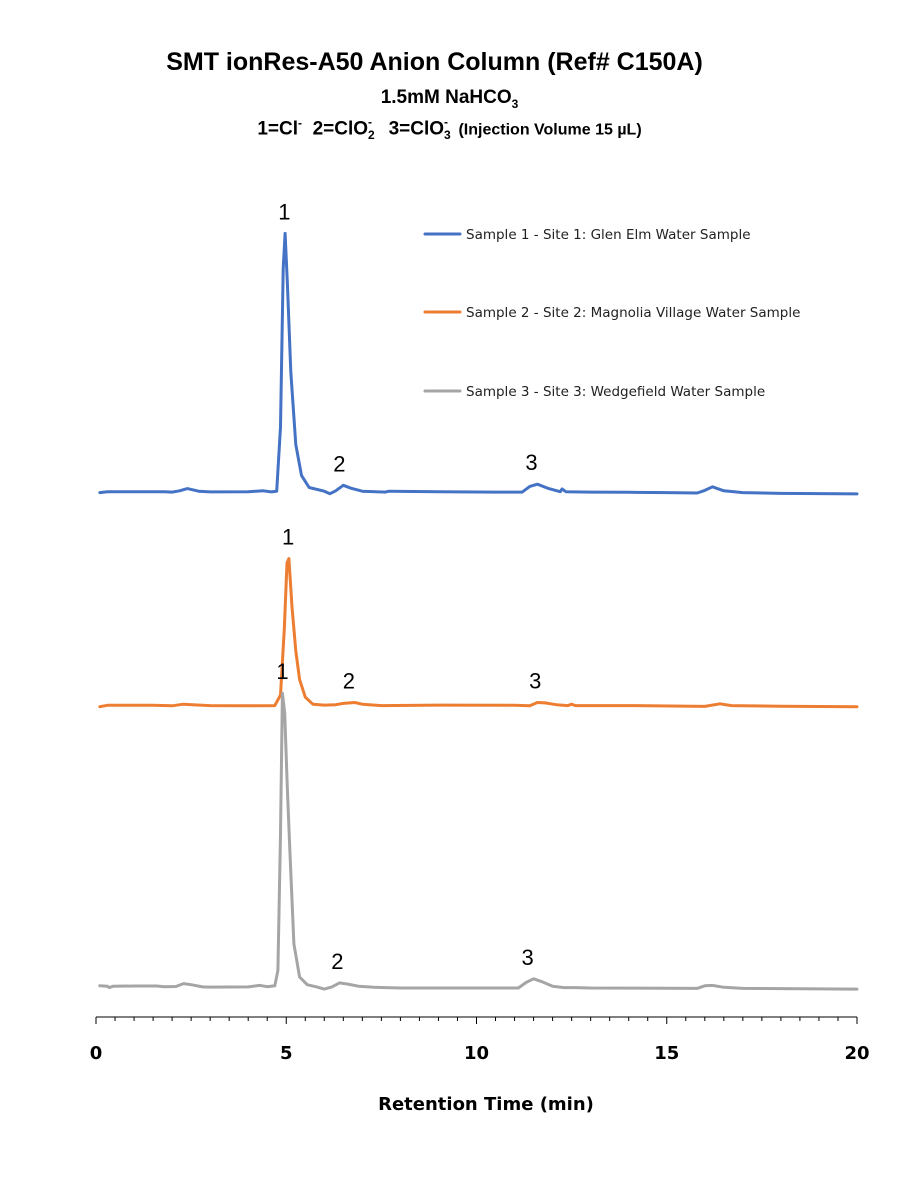 The image size is (899, 1181). What do you see at coordinates (349, 680) in the screenshot?
I see `peak-label-s2-p2: 2` at bounding box center [349, 680].